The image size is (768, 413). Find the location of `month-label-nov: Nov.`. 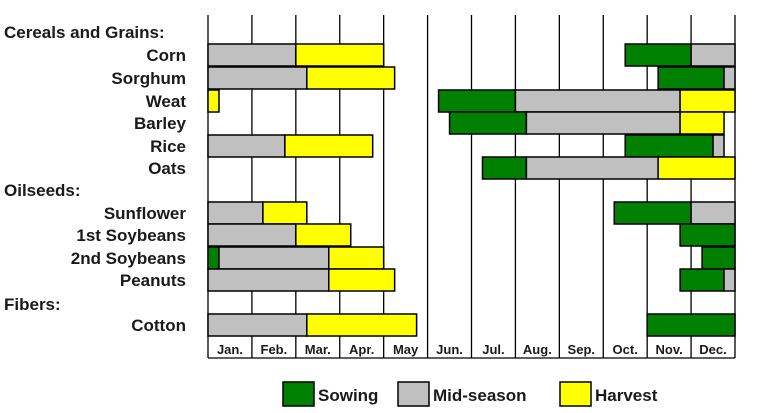

month-label-nov: Nov. is located at coordinates (669, 349).